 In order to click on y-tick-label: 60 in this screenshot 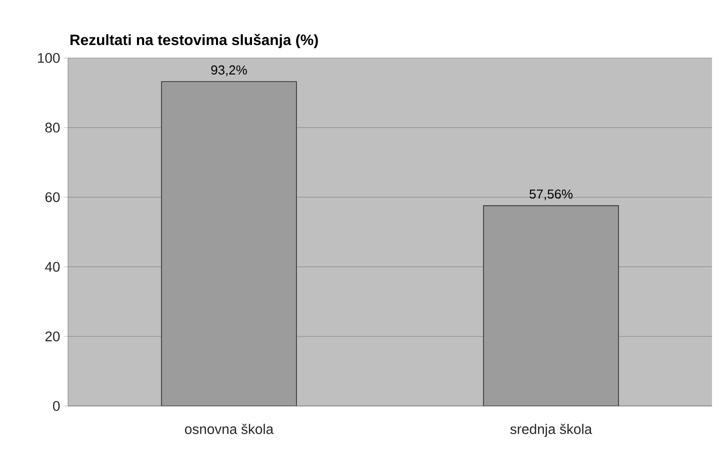, I will do `click(52, 197)`.